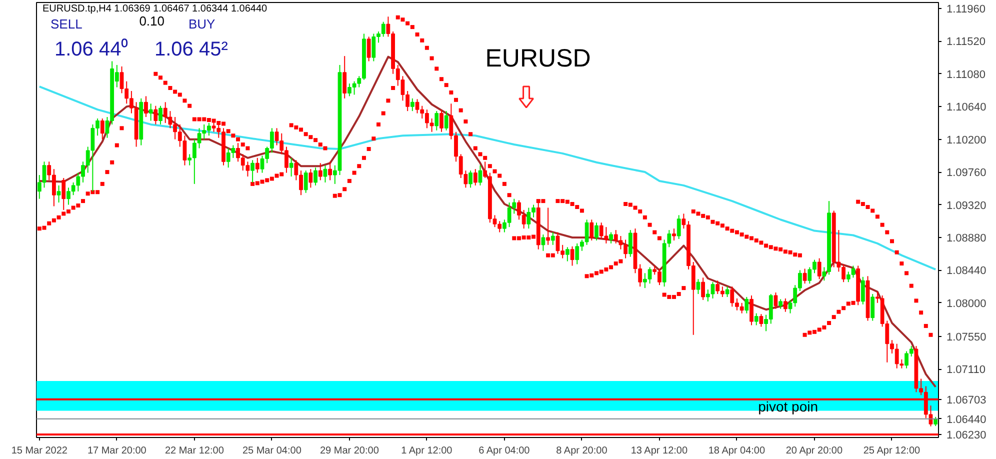  What do you see at coordinates (272, 451) in the screenshot?
I see `x-tick-label: 25 Mar 04:00` at bounding box center [272, 451].